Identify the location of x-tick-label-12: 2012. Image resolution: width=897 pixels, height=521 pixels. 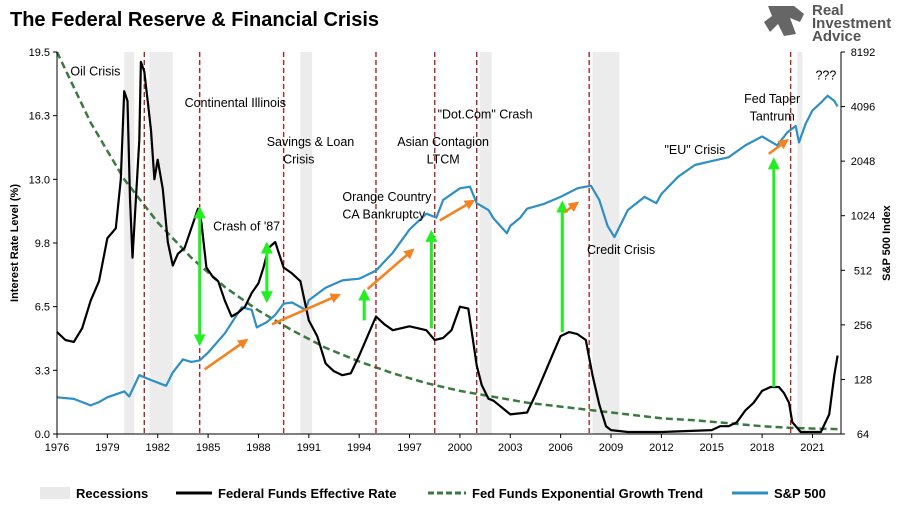
(661, 448).